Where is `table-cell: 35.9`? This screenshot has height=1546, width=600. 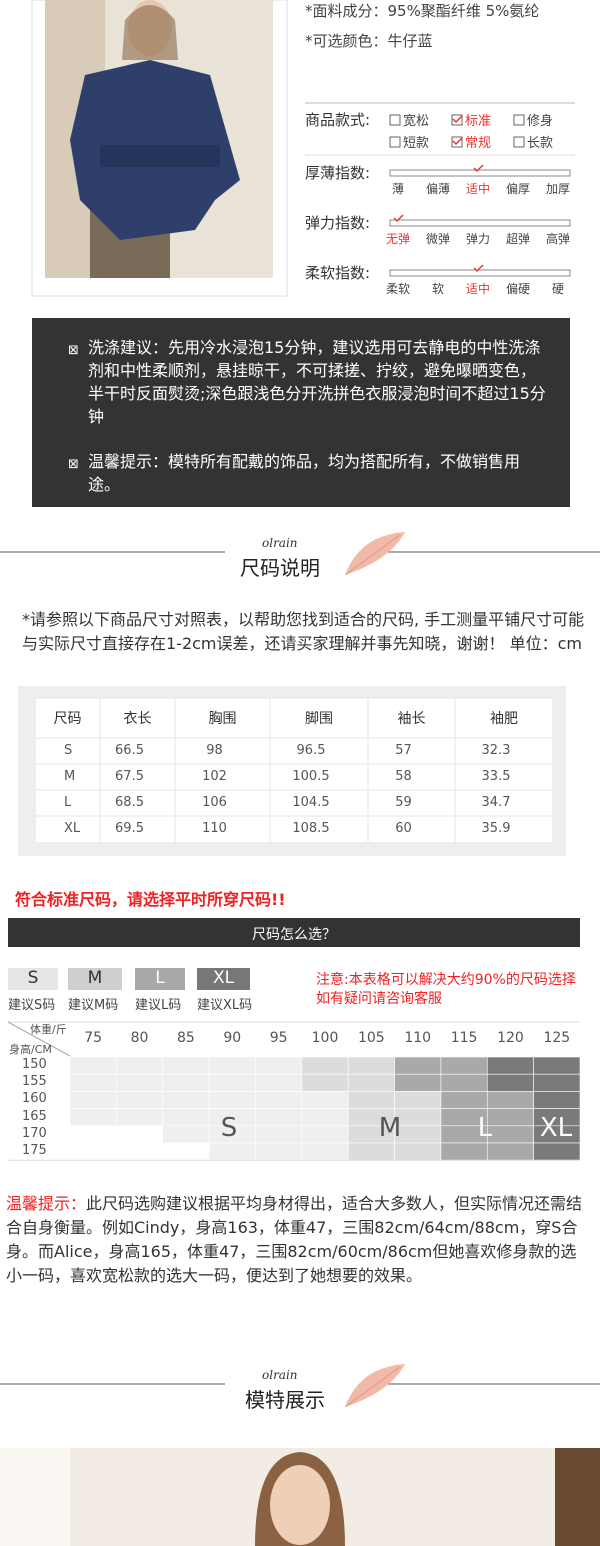
table-cell: 35.9 is located at coordinates (496, 828).